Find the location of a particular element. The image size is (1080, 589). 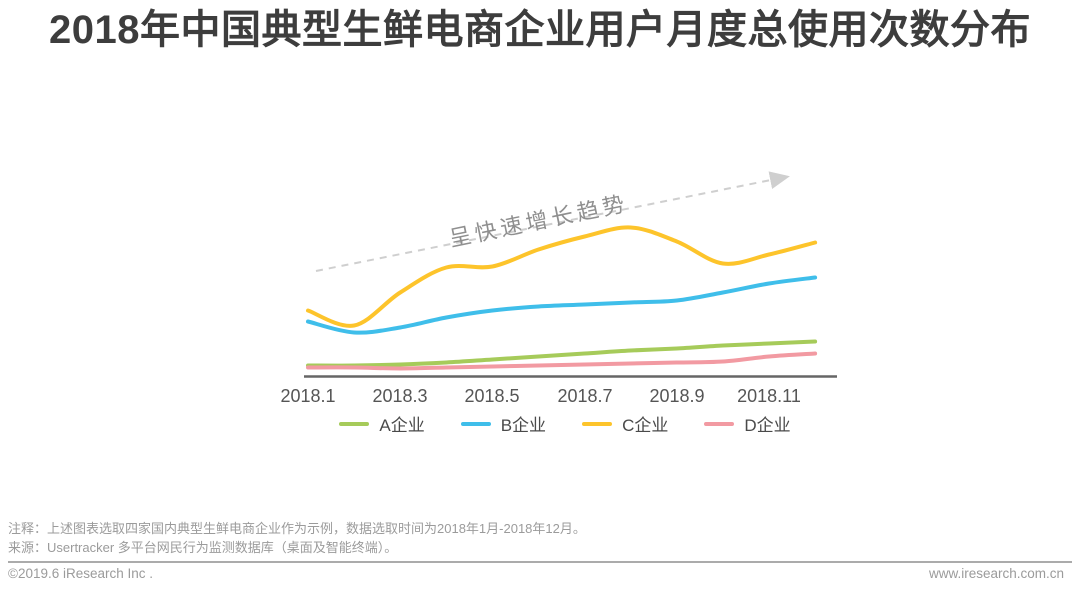

chart-legend: A企业 B企业 C企业 D企业 is located at coordinates (565, 423).